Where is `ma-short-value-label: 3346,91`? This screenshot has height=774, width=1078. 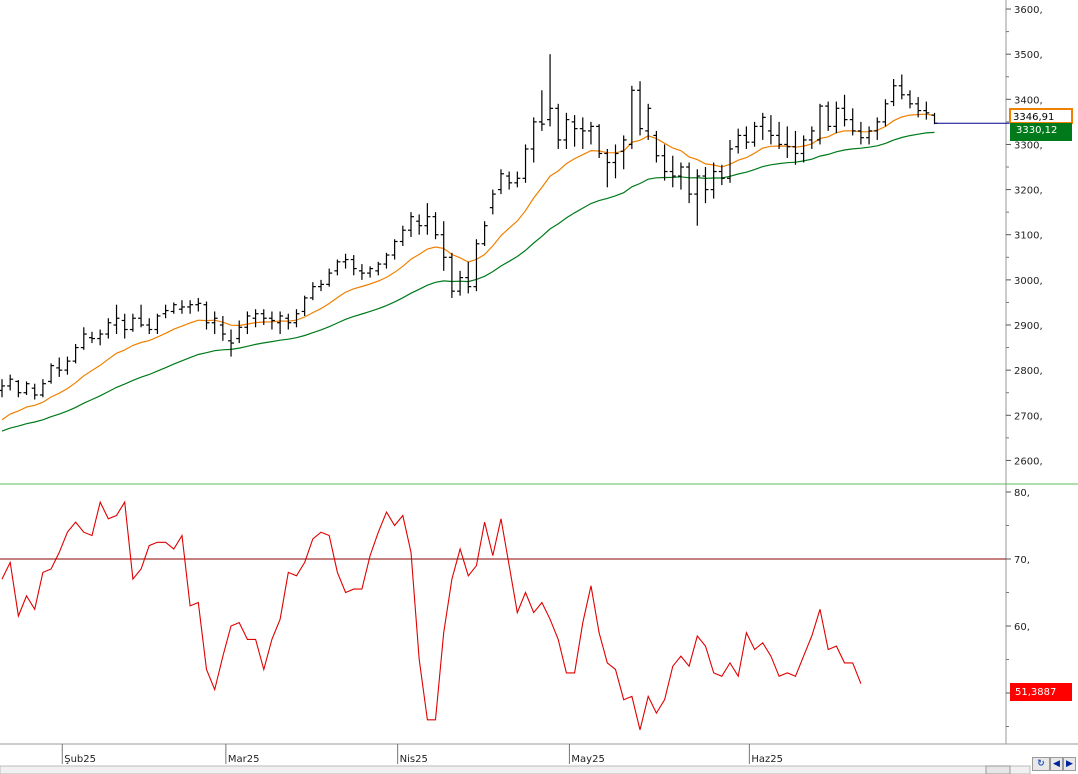
ma-short-value-label: 3346,91 is located at coordinates (1033, 117).